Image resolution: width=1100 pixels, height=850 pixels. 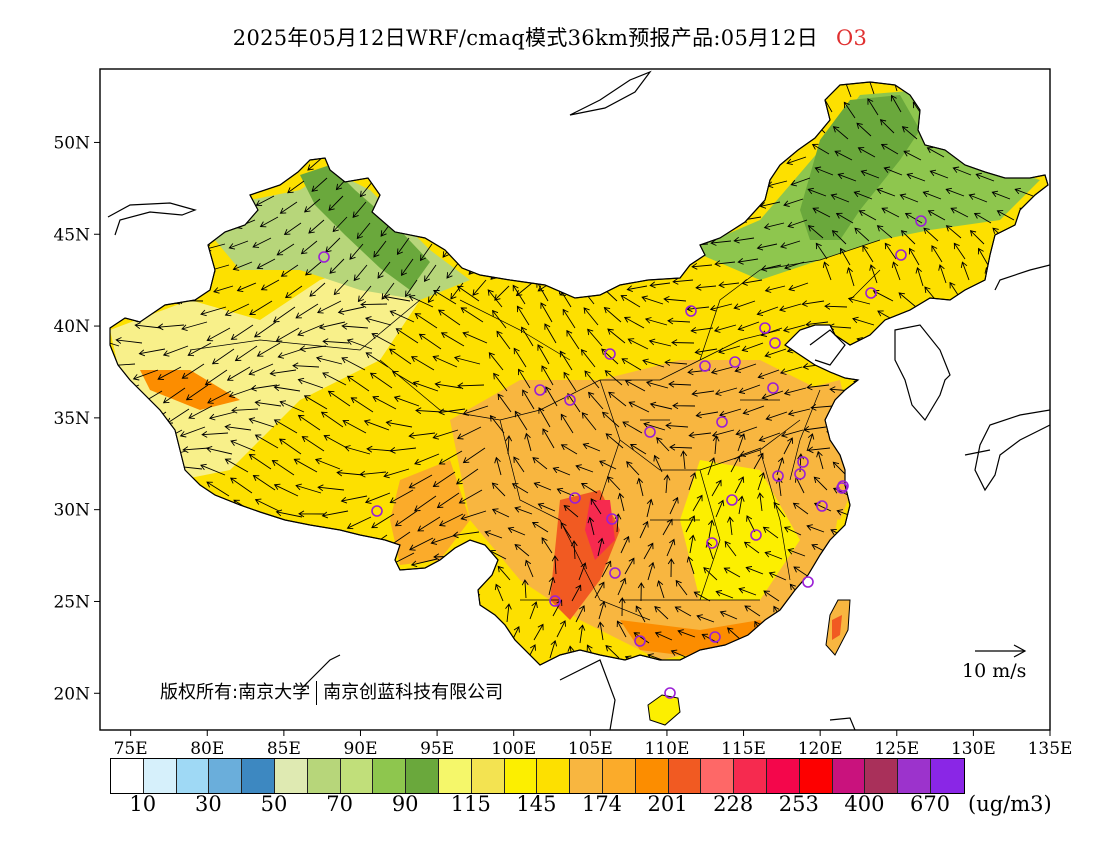 What do you see at coordinates (317, 693) in the screenshot?
I see `copyright-divider` at bounding box center [317, 693].